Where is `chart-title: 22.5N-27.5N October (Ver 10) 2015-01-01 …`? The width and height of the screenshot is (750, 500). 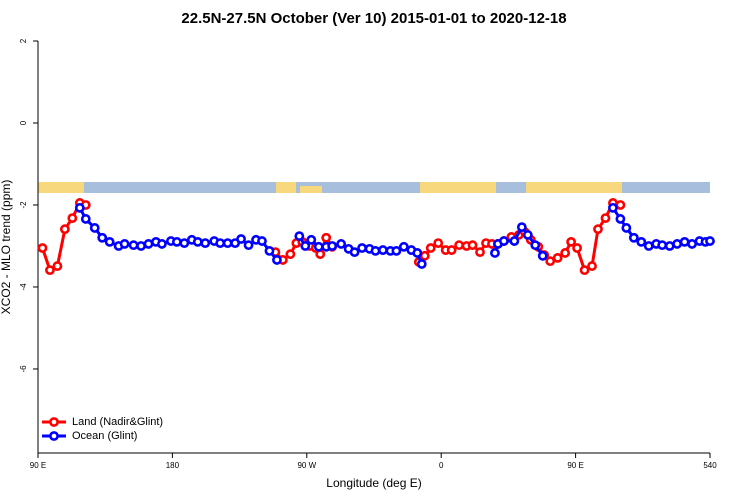
chart-title: 22.5N-27.5N October (Ver 10) 2015-01-01 … is located at coordinates (373, 18).